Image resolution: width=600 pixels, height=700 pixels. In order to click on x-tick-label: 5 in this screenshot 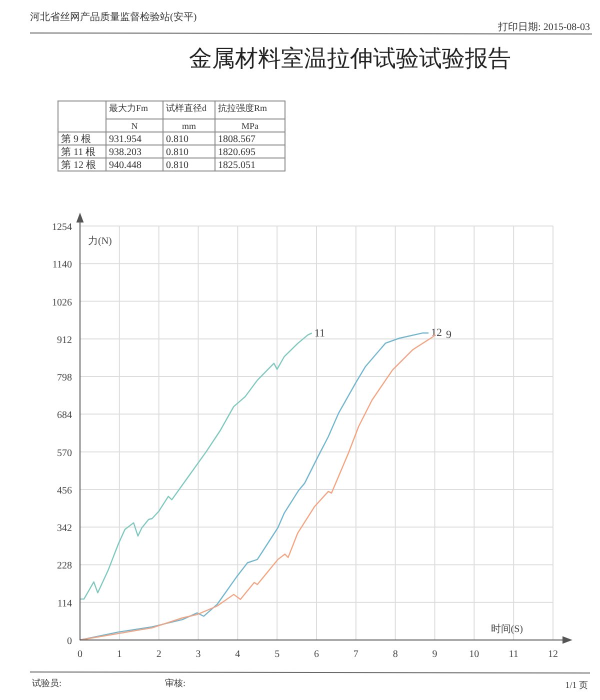, I will do `click(277, 654)`.